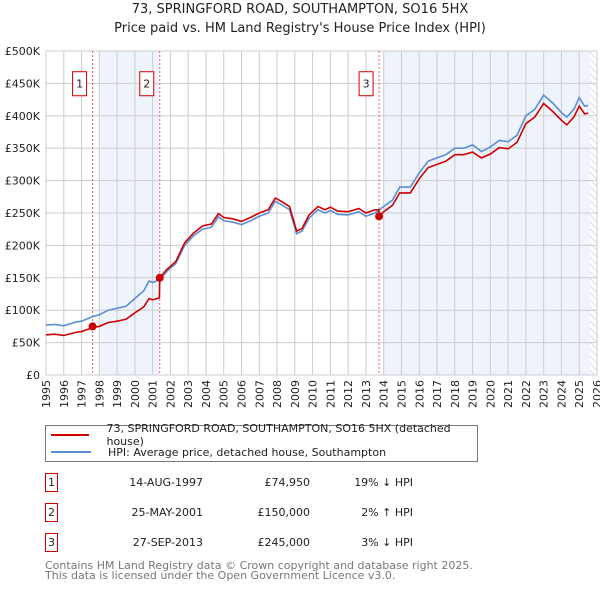  Describe the element at coordinates (419, 394) in the screenshot. I see `x-tick-label: 2016` at that location.